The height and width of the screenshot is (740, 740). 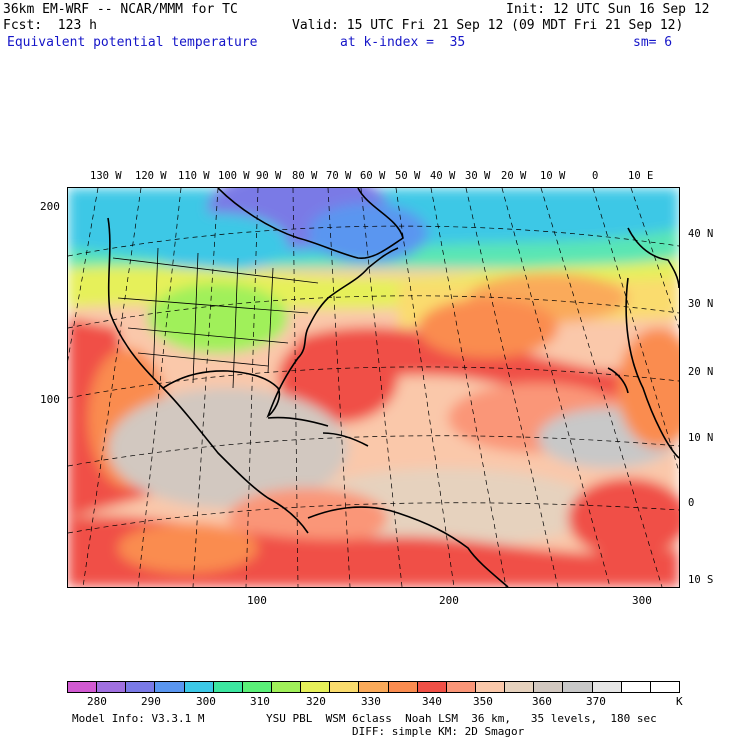 I want to click on colorbar-label: 330, so click(x=371, y=701).